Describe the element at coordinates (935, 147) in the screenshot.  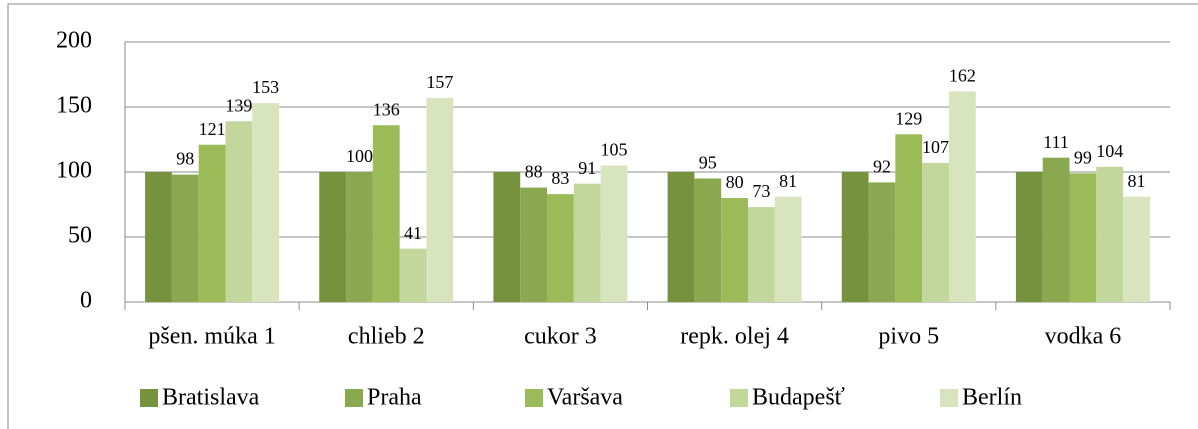
I see `data-label: 107` at that location.